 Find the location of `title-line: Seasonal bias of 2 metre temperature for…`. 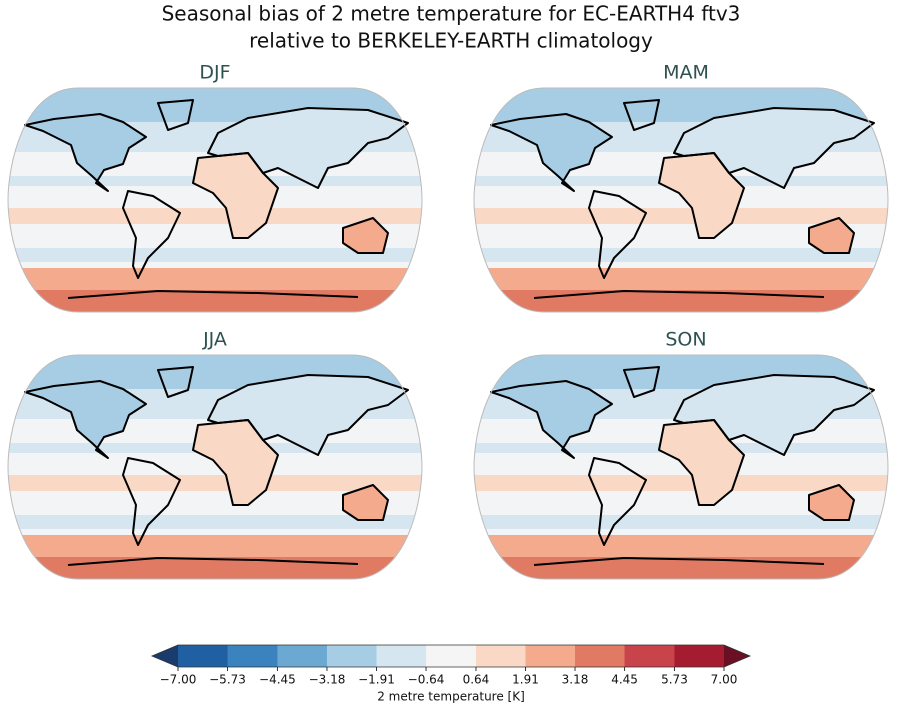

title-line: Seasonal bias of 2 metre temperature for… is located at coordinates (451, 14).